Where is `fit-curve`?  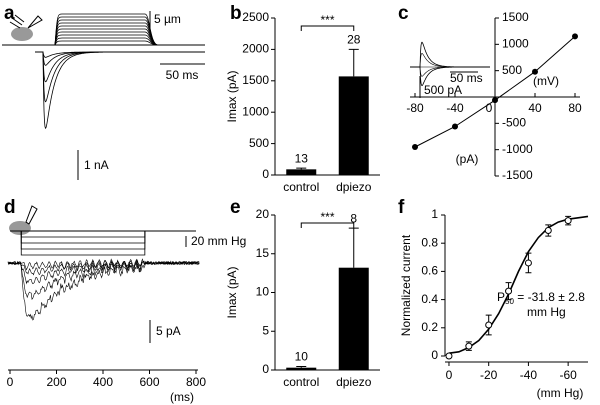
fit-curve is located at coordinates (518, 284).